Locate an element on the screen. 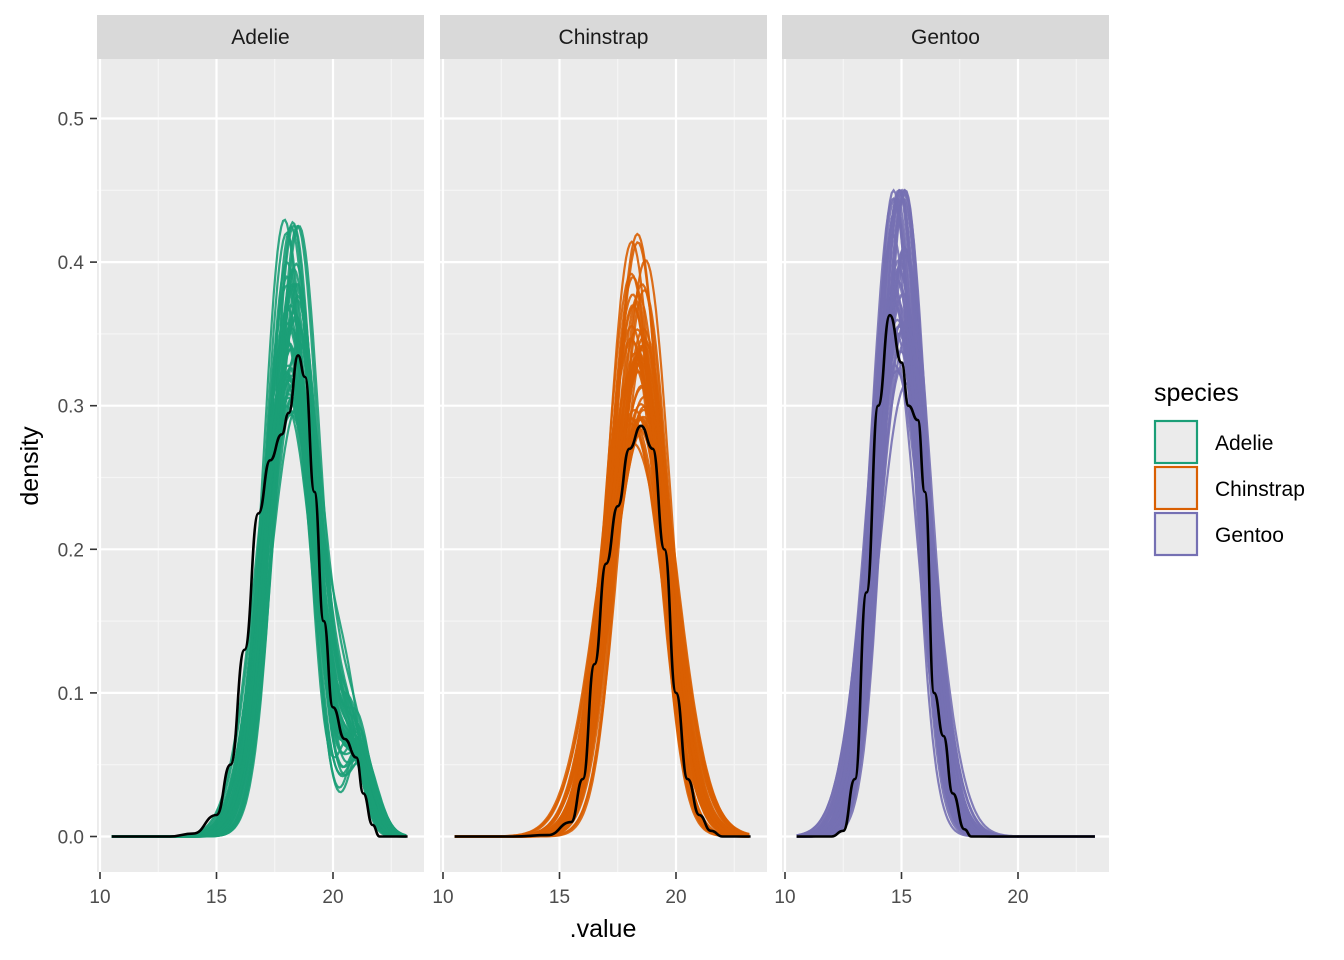  strip-chinstrap is located at coordinates (603, 37).